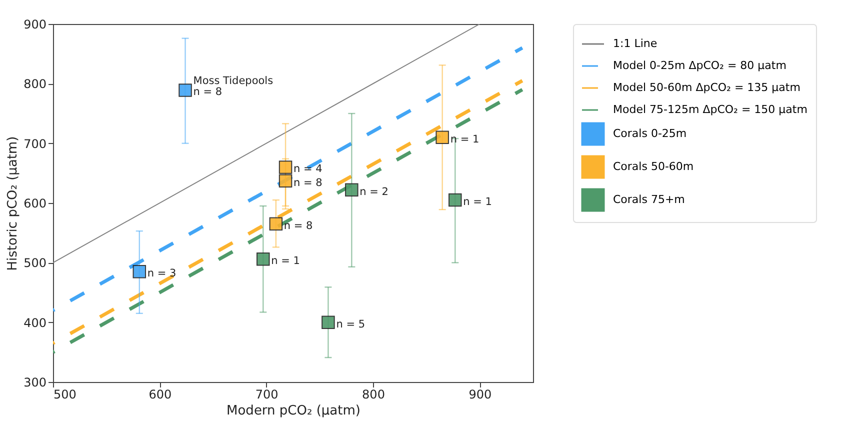  What do you see at coordinates (35, 263) in the screenshot?
I see `y-tick-label: 500` at bounding box center [35, 263].